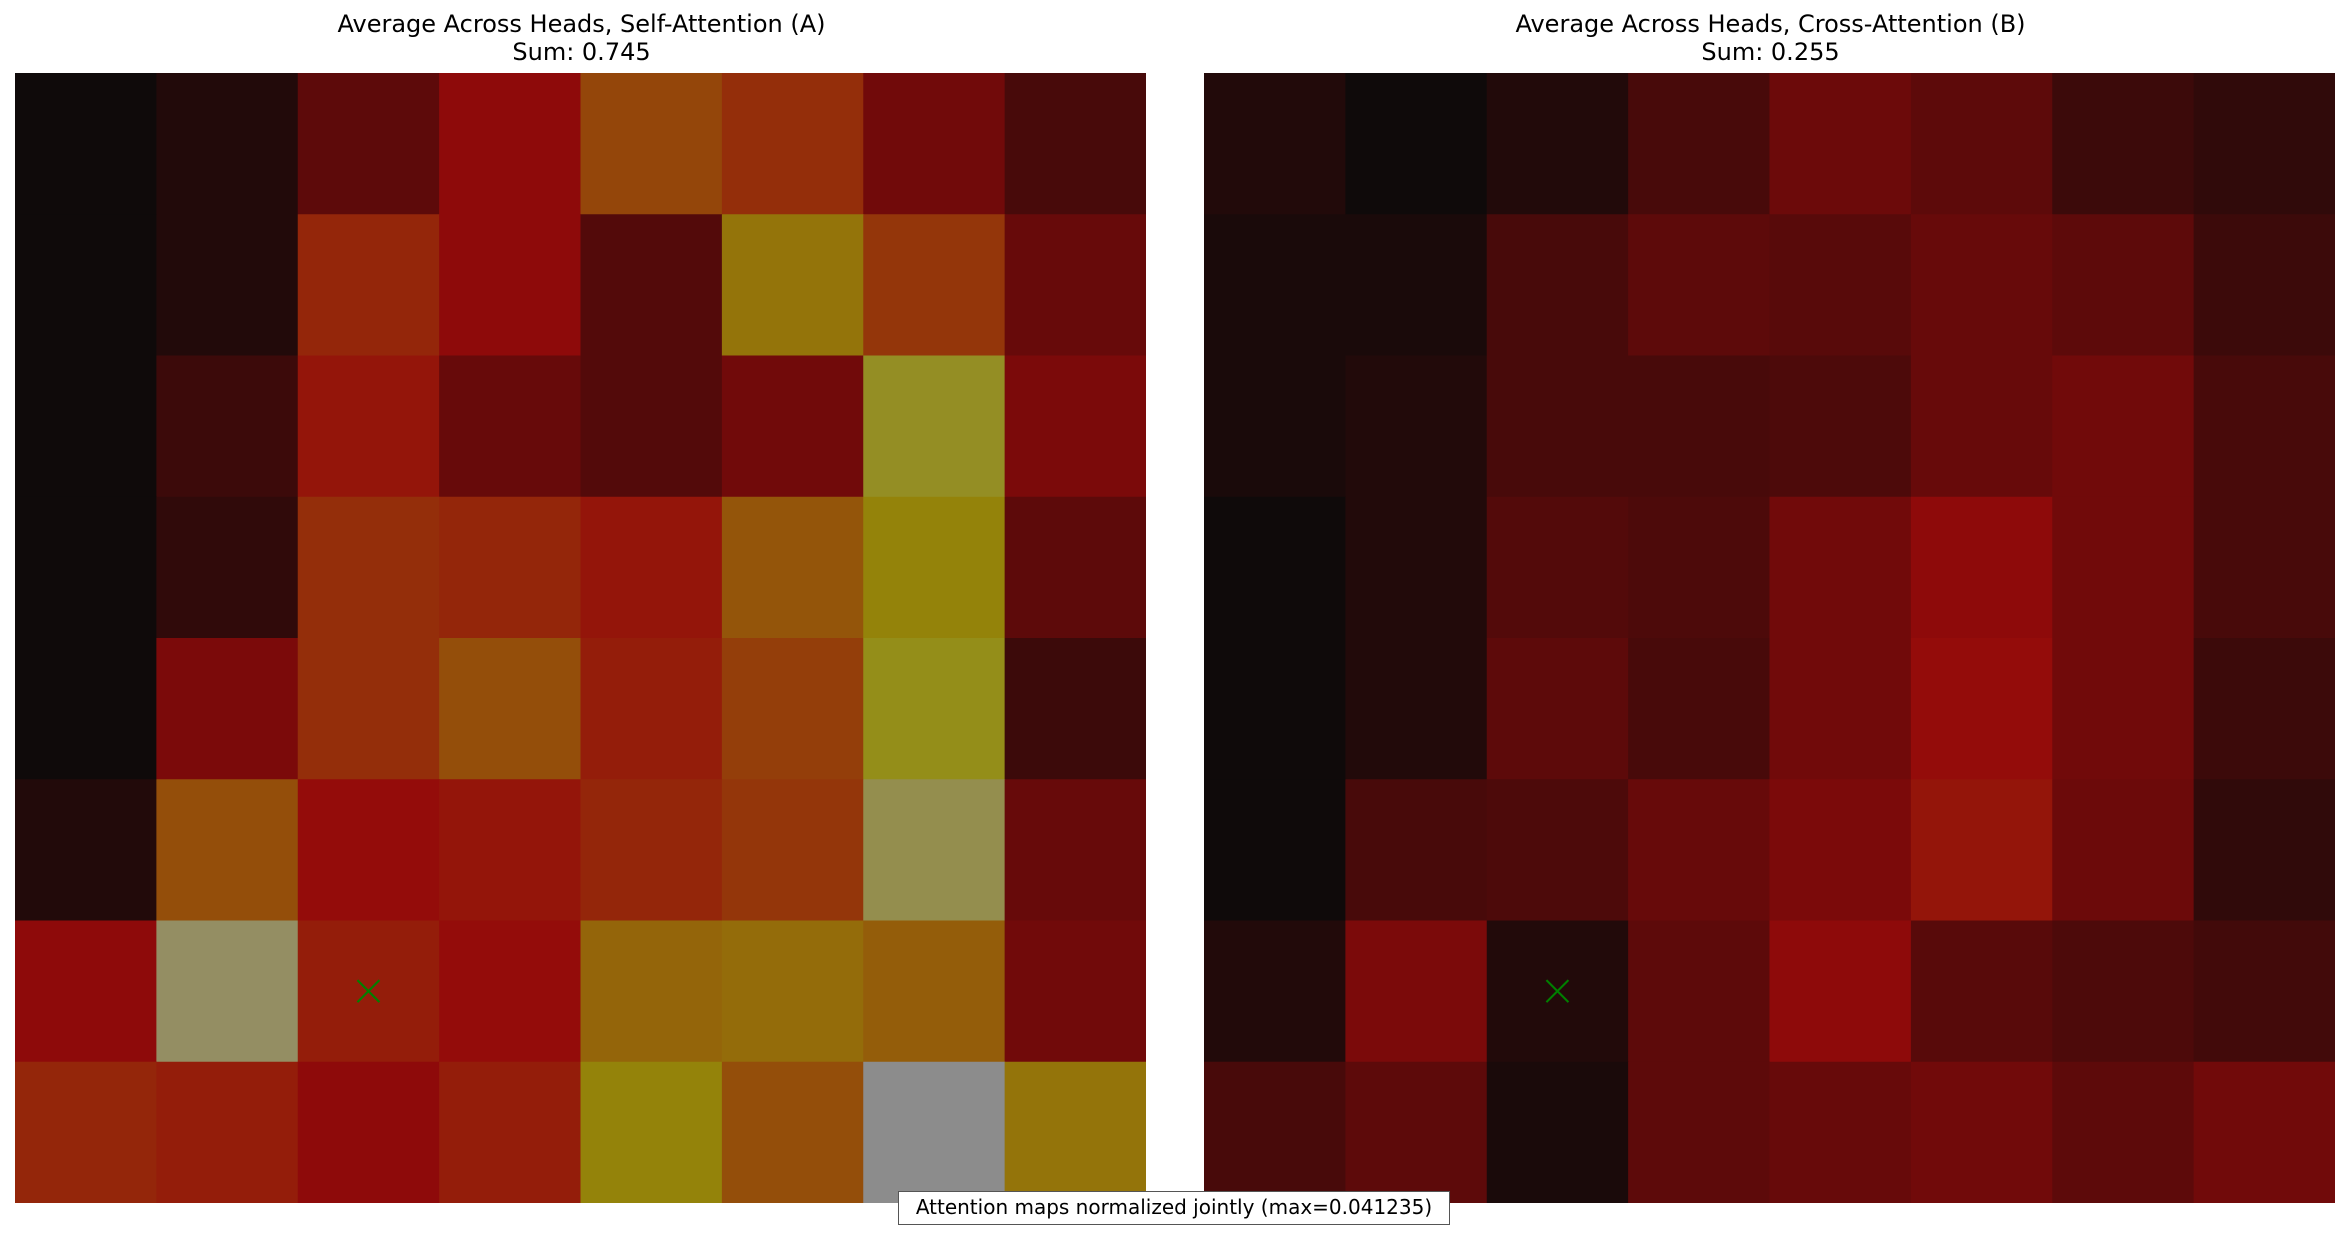 This screenshot has height=1233, width=2348. I want to click on self-attention-cell-r7-c3, so click(510, 1132).